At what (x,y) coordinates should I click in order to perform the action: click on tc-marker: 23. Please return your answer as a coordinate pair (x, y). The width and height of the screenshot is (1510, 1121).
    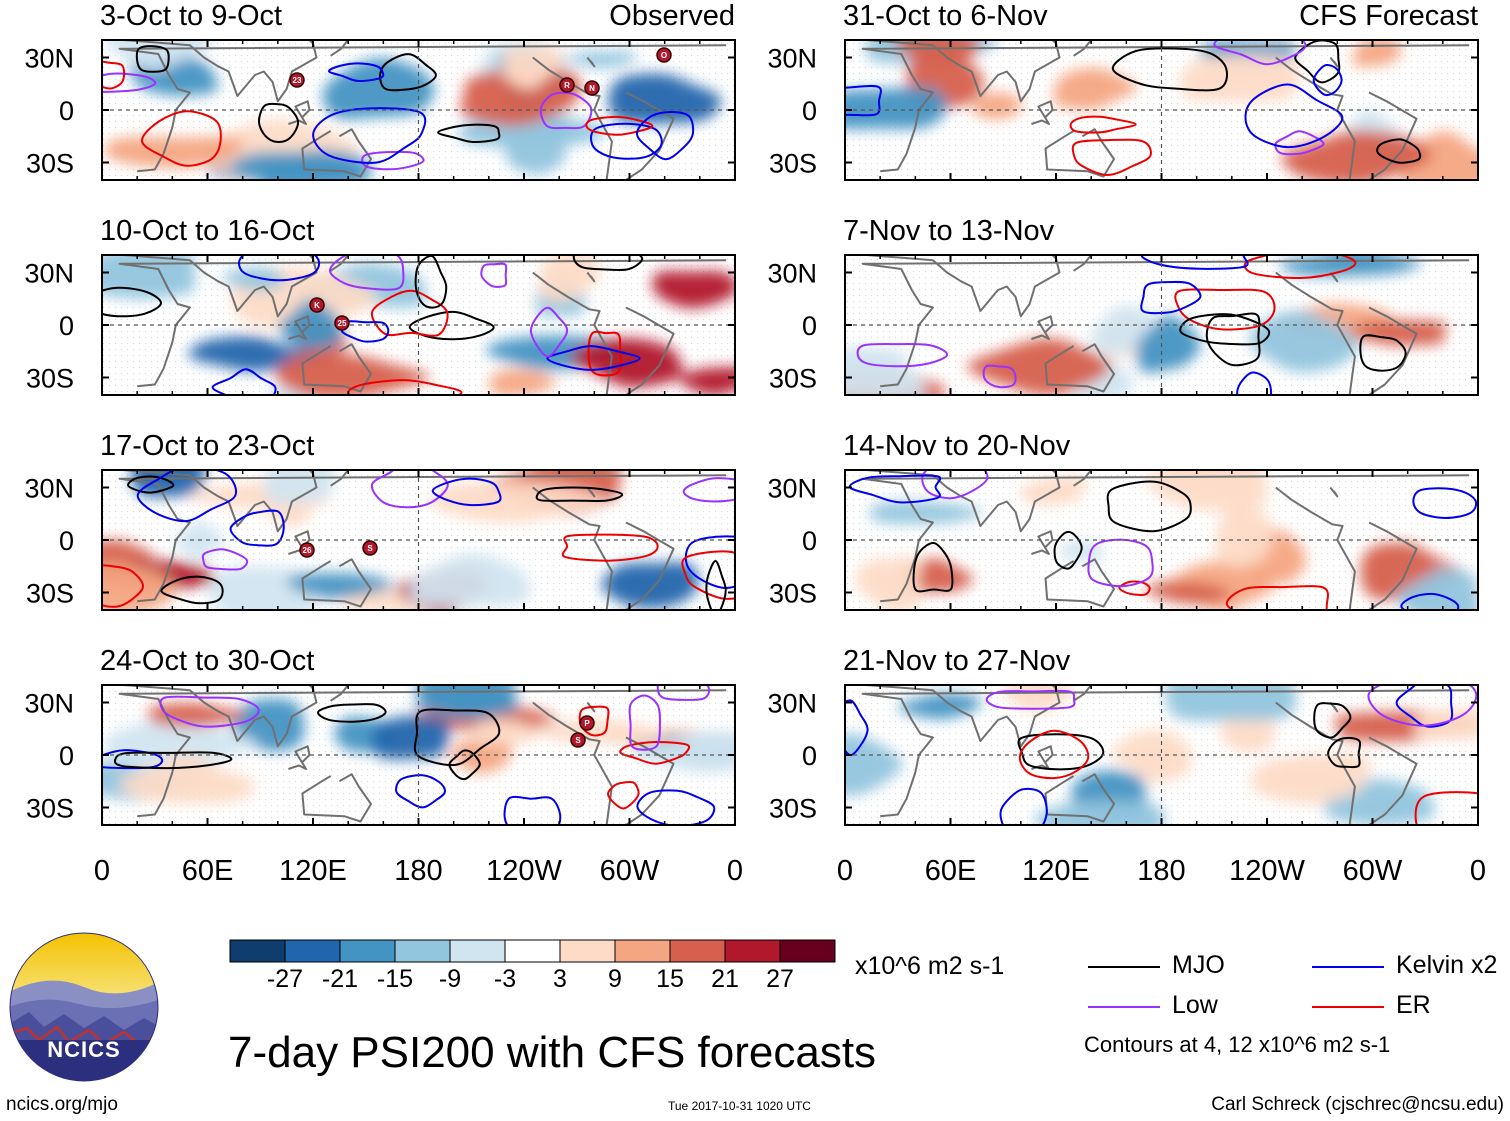
    Looking at the image, I should click on (297, 80).